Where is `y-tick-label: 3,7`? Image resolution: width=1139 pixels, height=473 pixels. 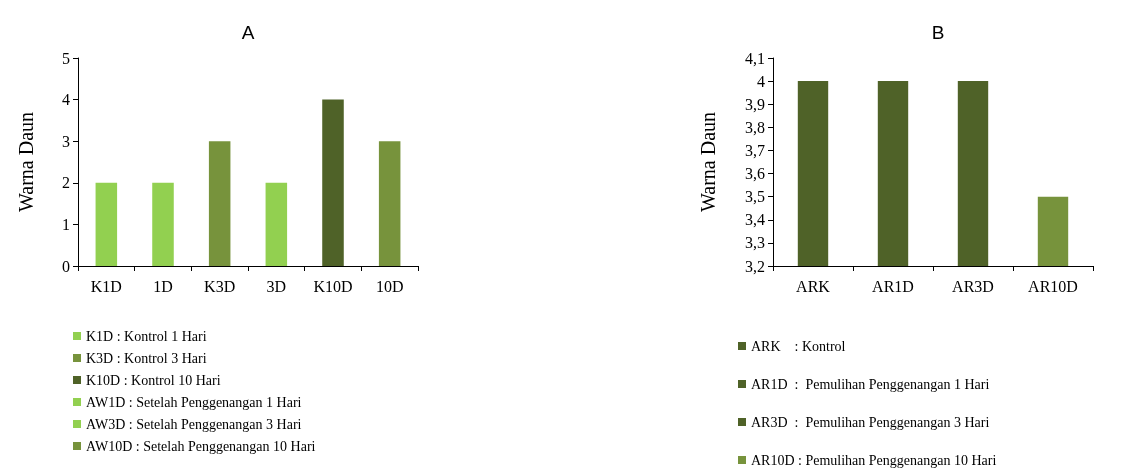 y-tick-label: 3,7 is located at coordinates (755, 150).